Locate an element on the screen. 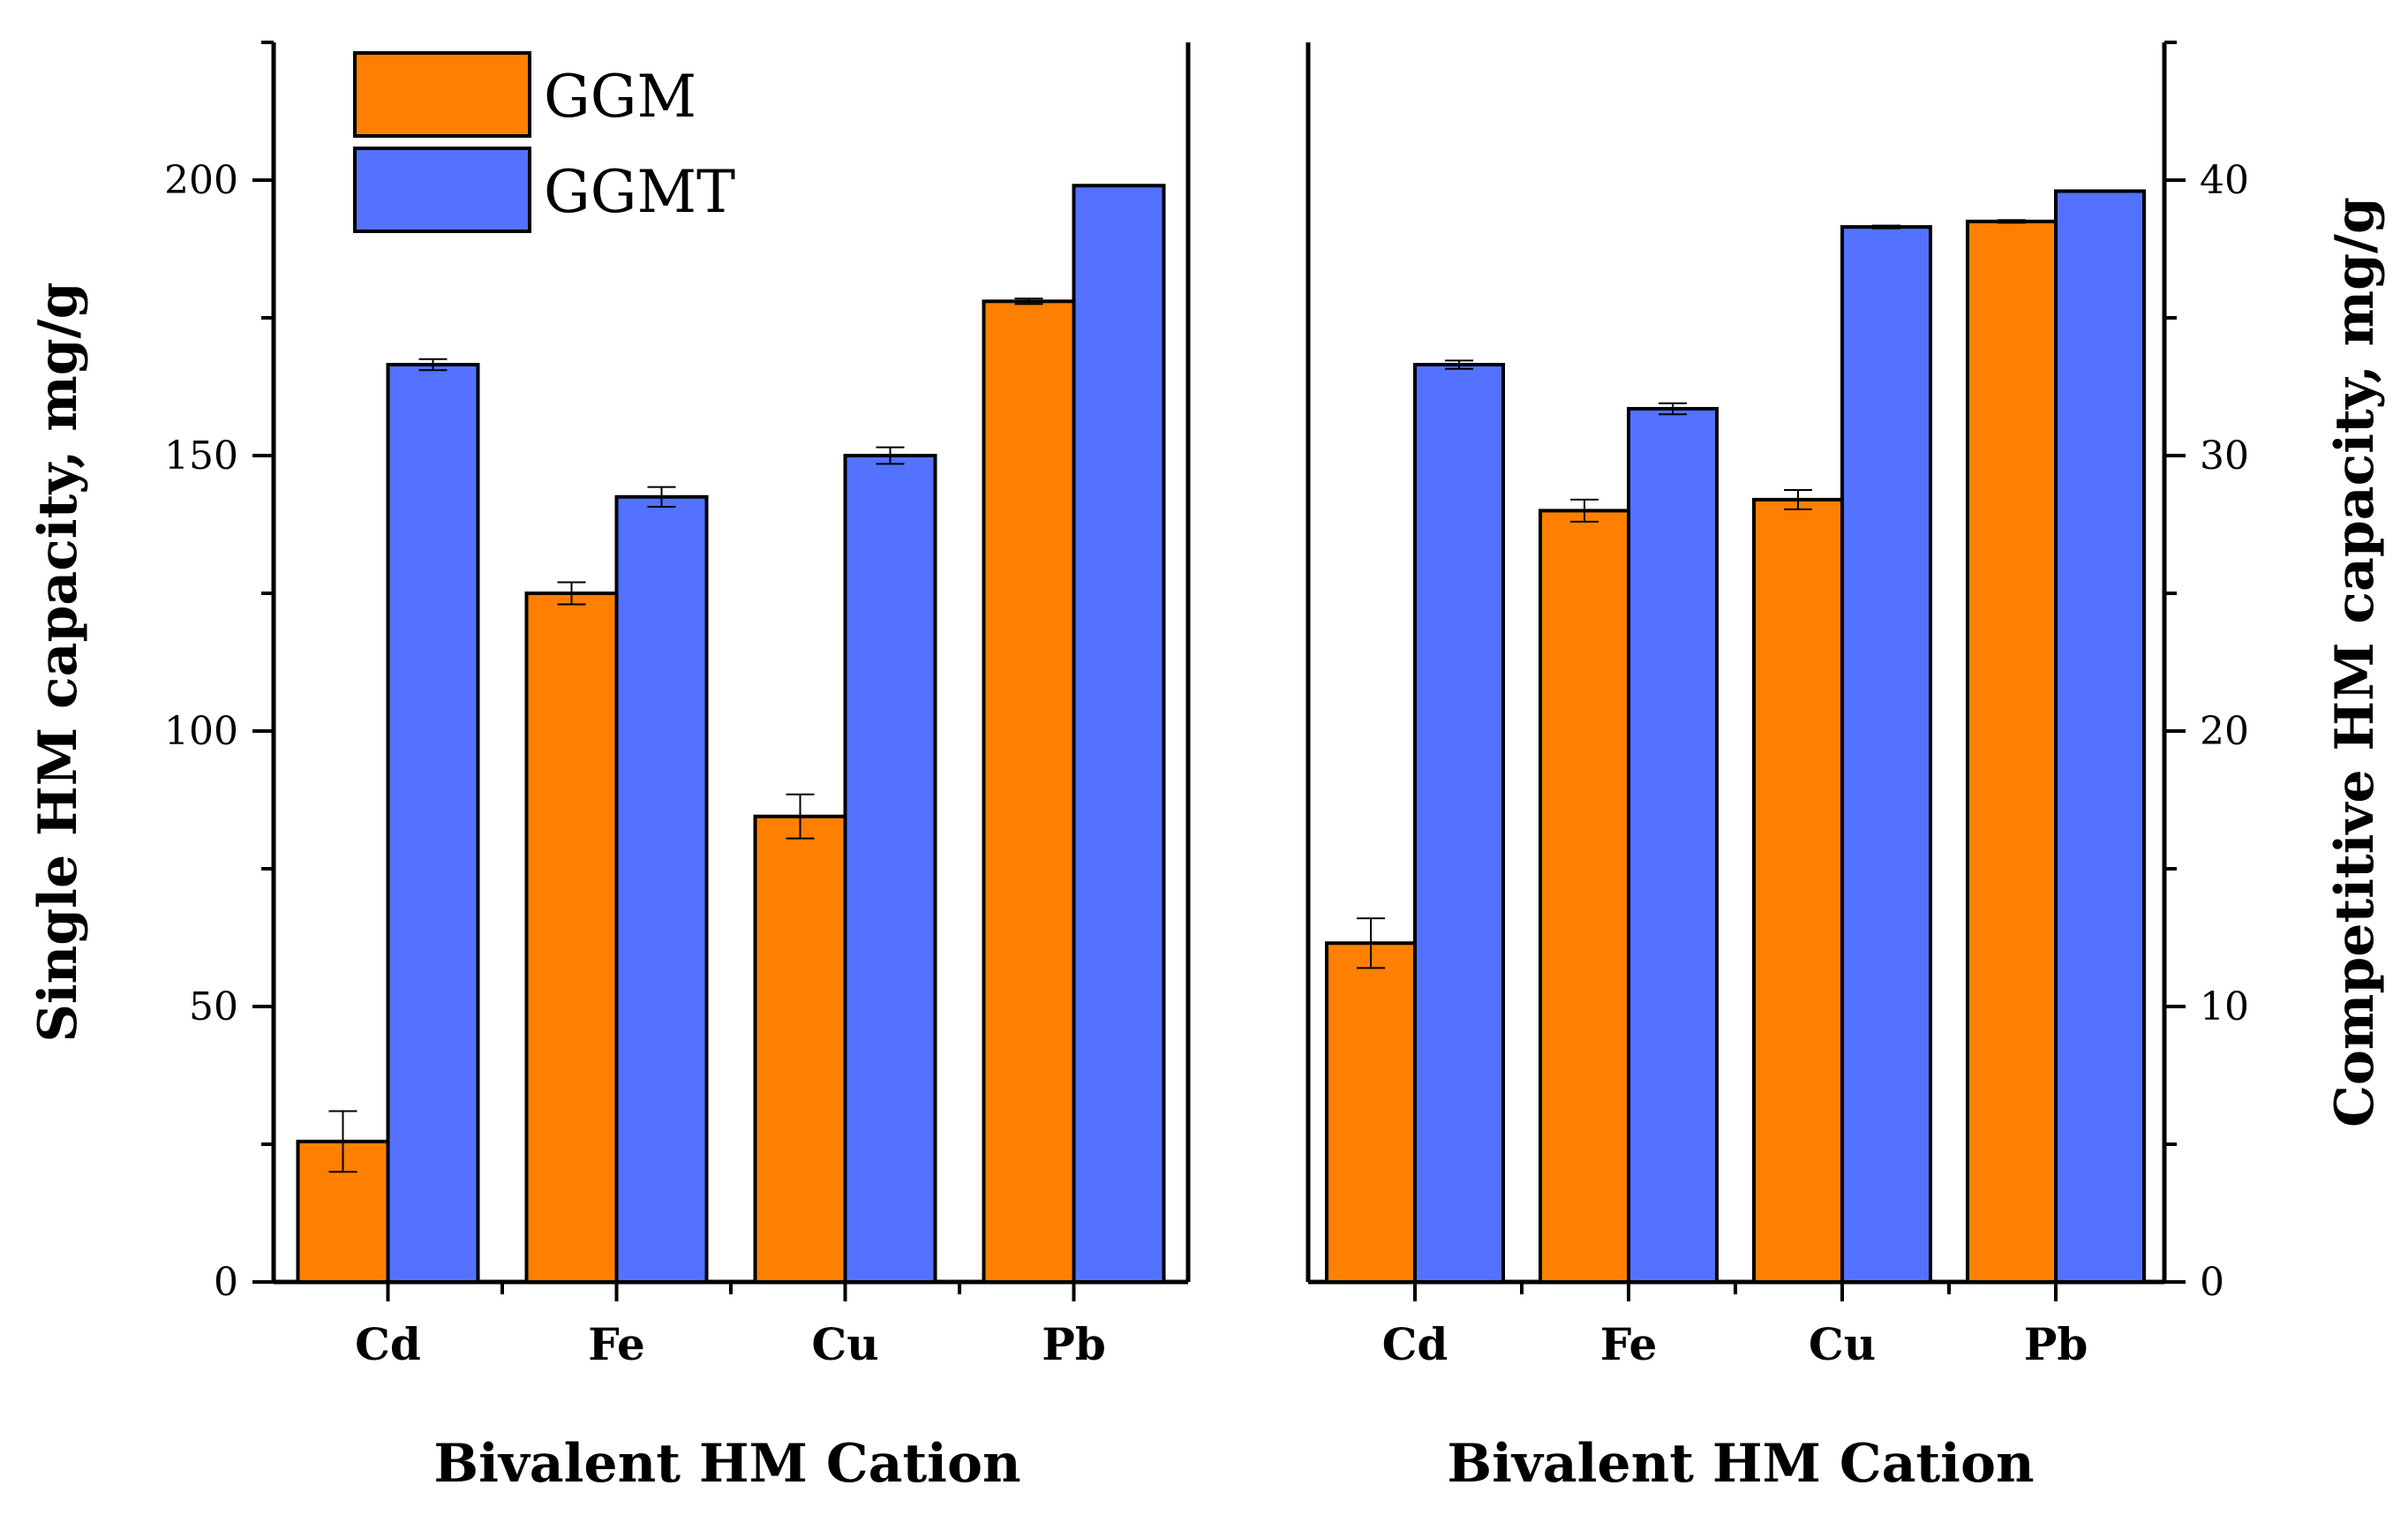 The width and height of the screenshot is (2408, 1523). y-tick-label: 40 is located at coordinates (2224, 180).